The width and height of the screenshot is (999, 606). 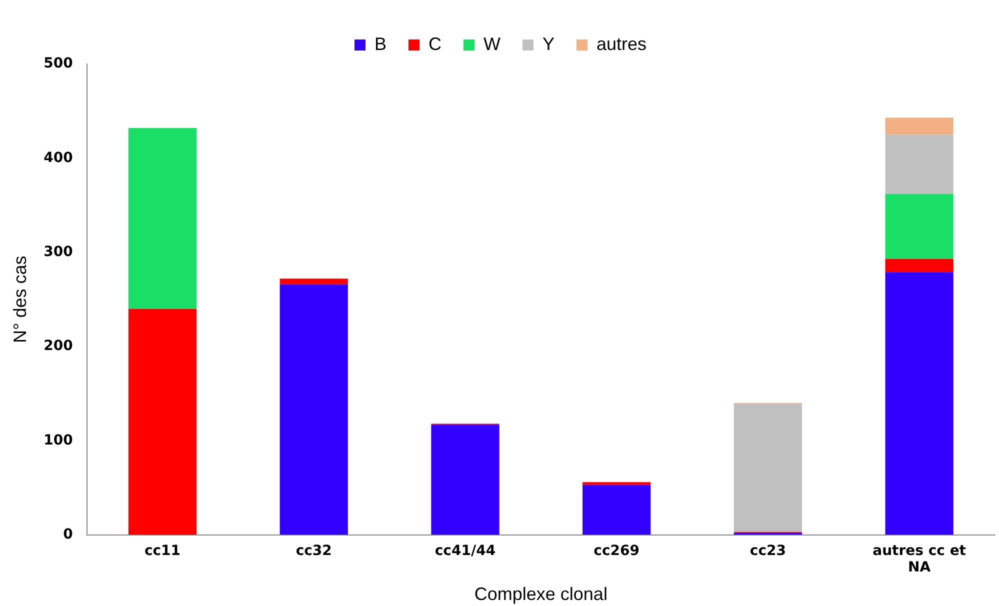 I want to click on x-tick-label: cc269, so click(x=617, y=550).